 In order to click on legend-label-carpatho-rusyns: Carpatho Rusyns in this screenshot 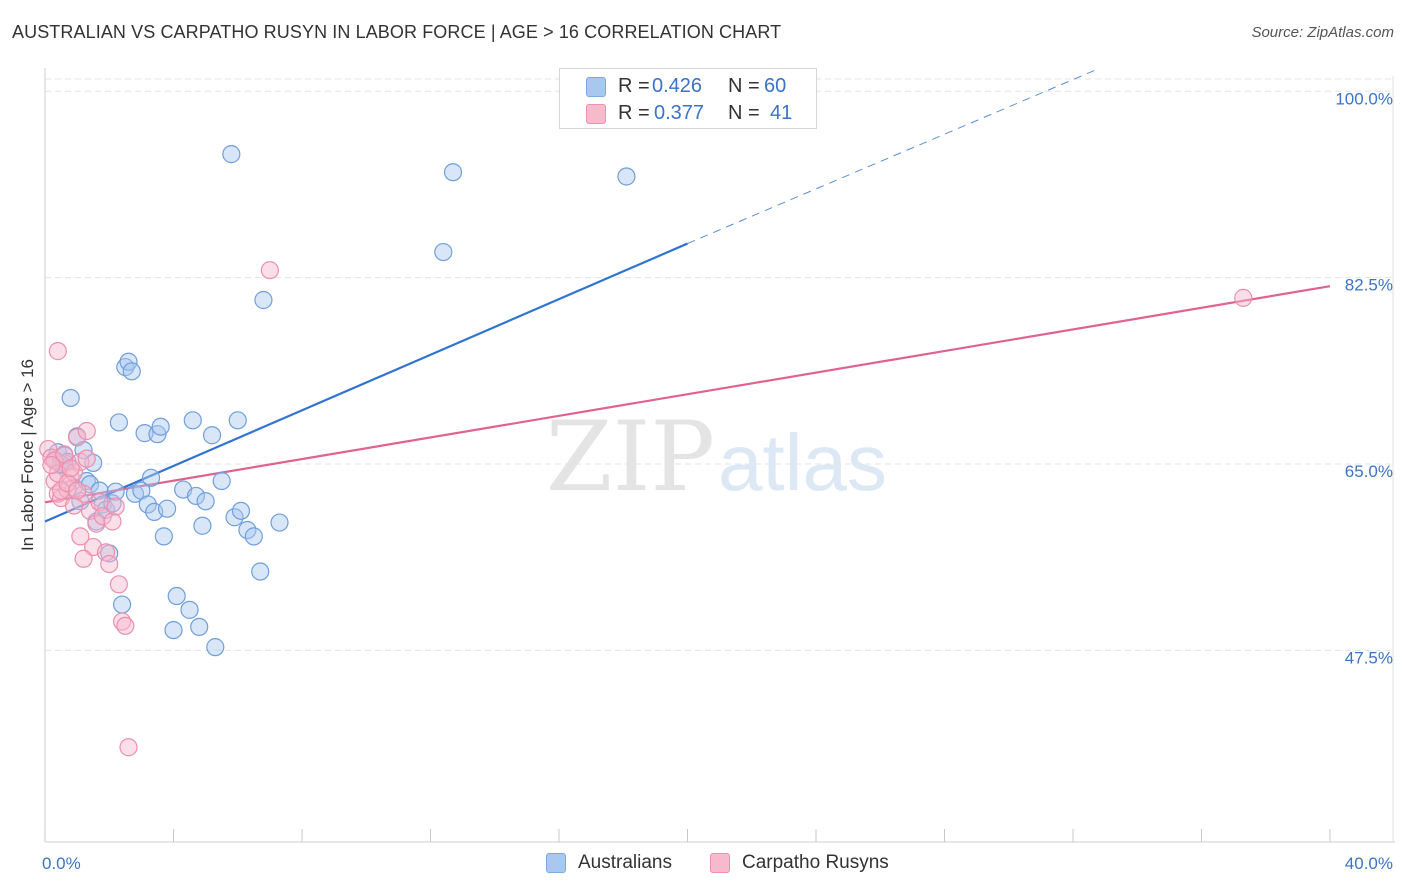, I will do `click(815, 862)`.